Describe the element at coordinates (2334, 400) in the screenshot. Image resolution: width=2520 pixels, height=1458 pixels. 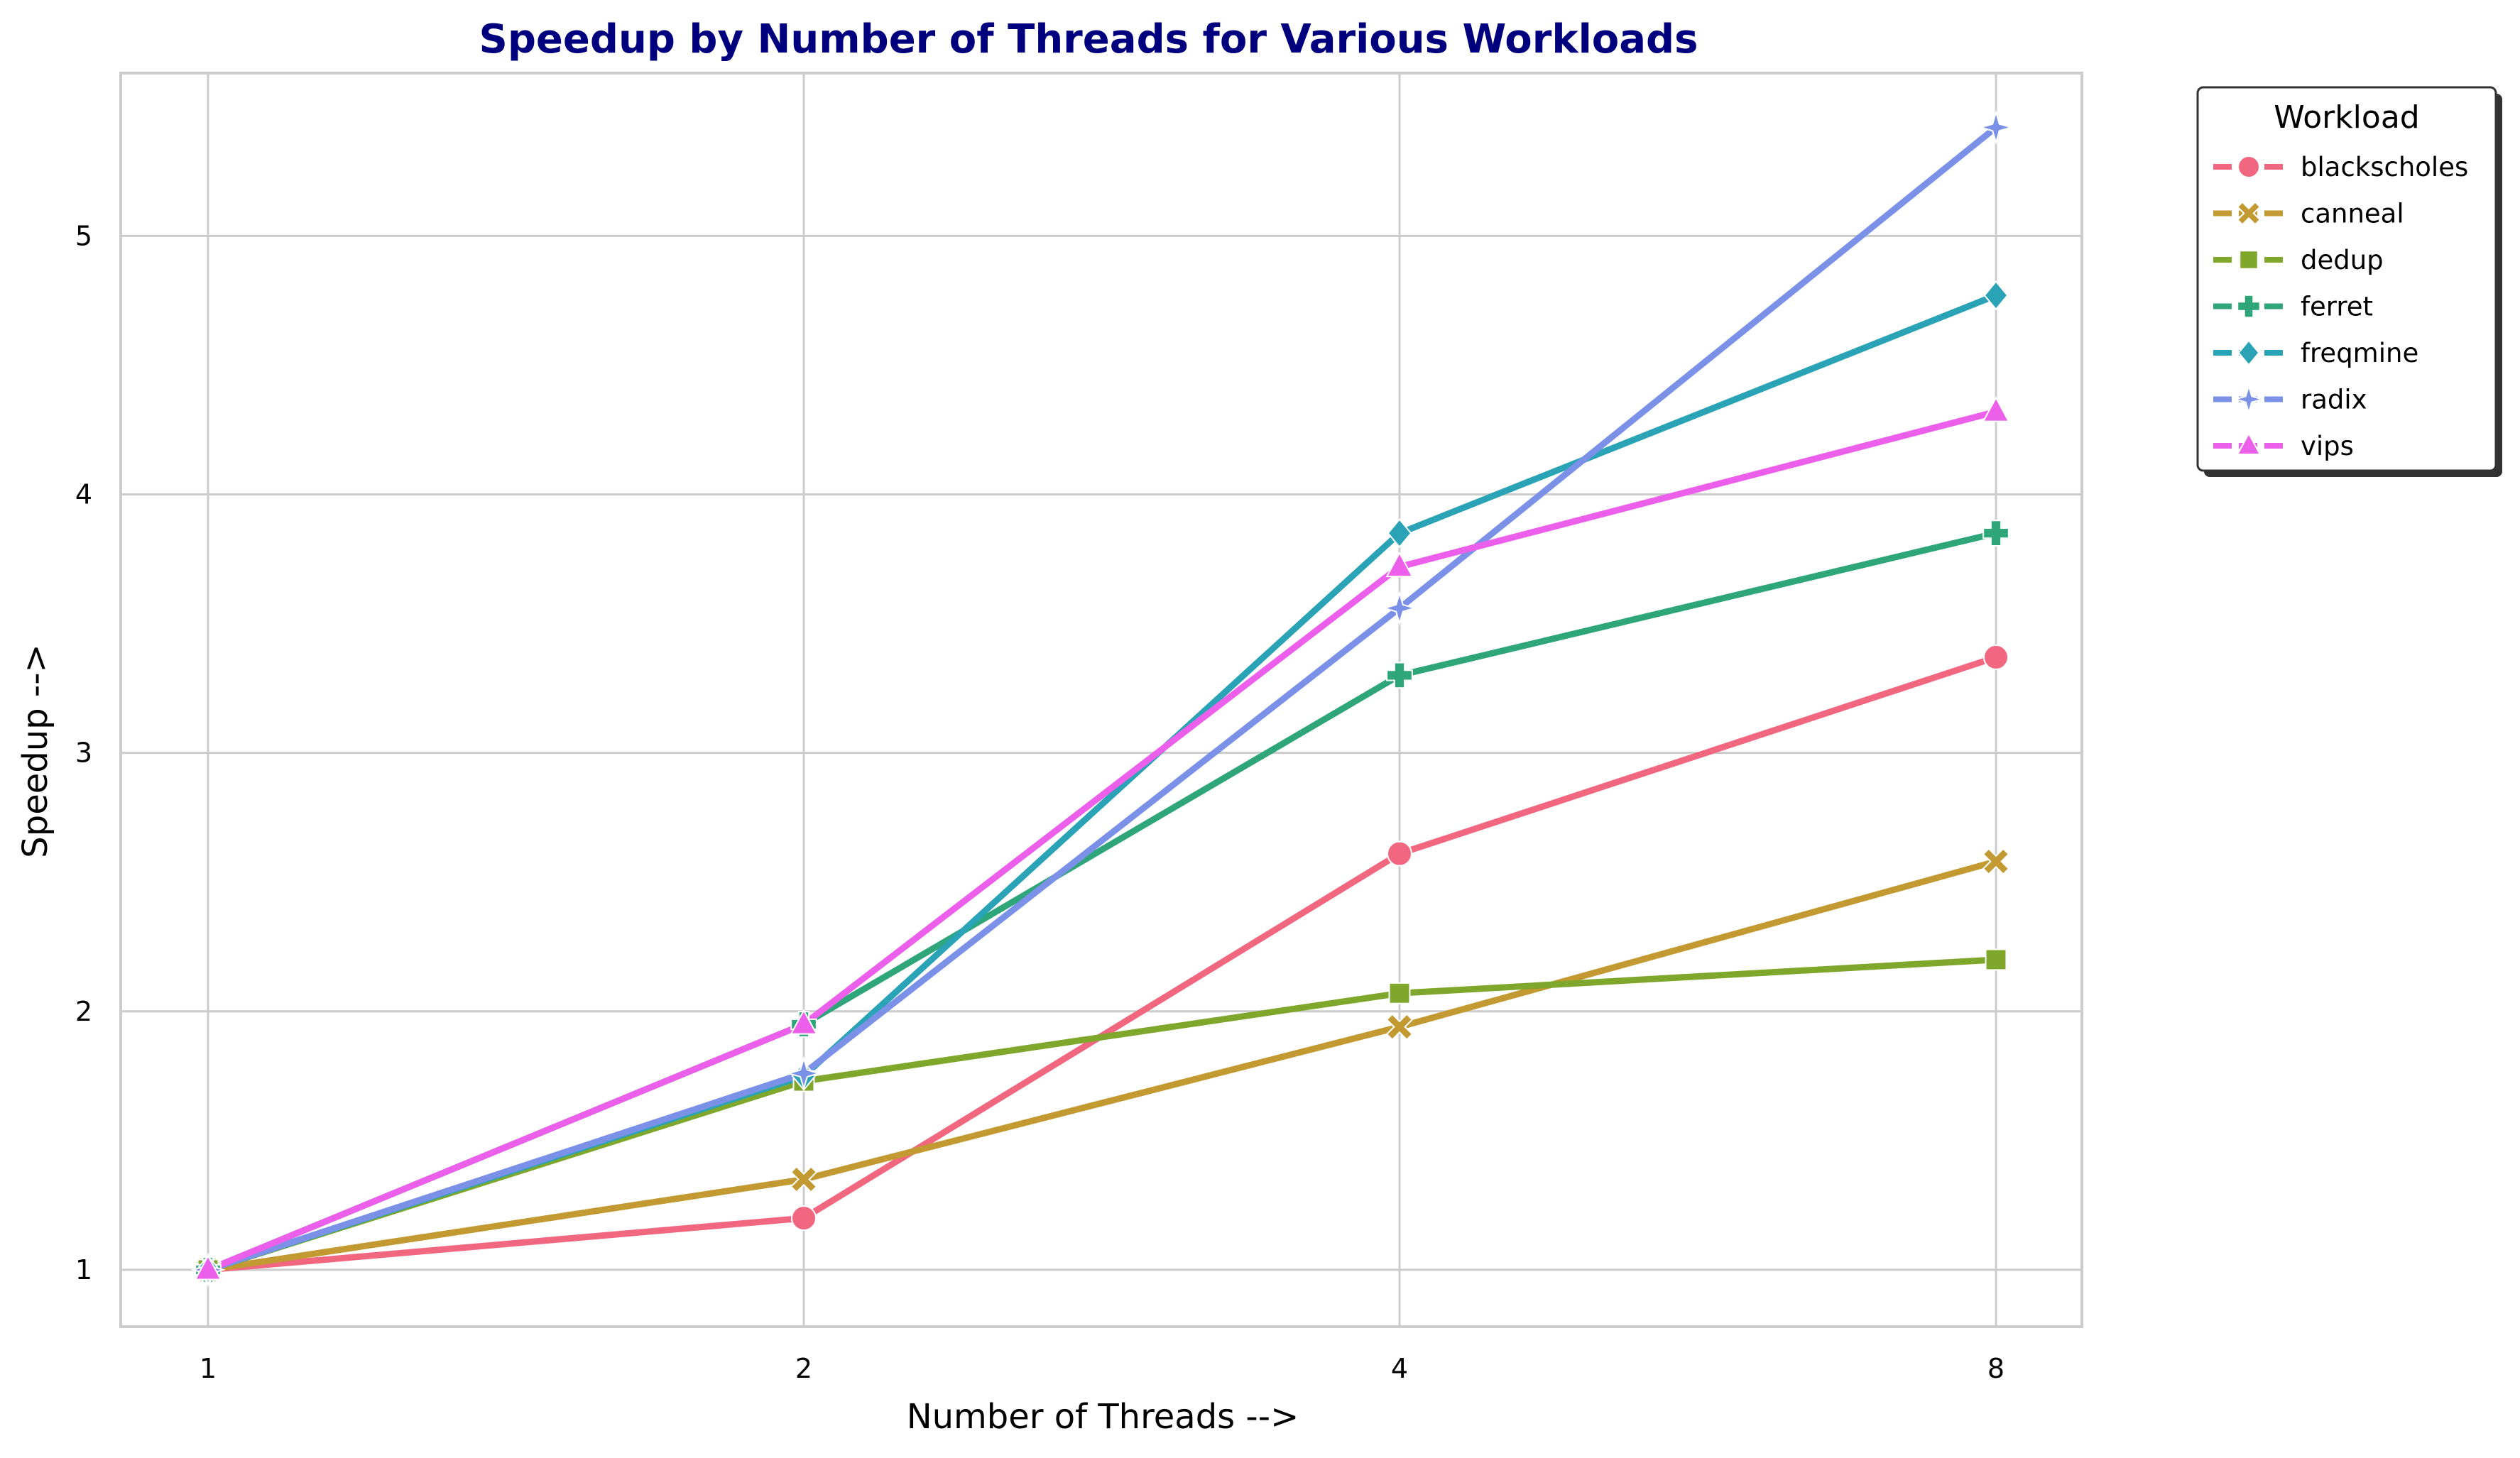
I see `legend-label: radix` at that location.